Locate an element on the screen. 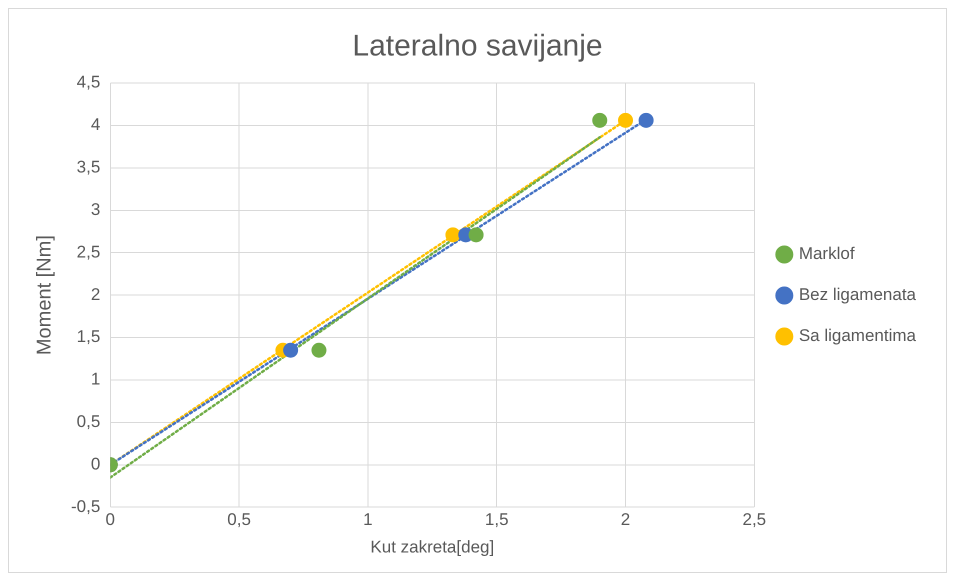 This screenshot has height=581, width=955. y-tick-label: 1 is located at coordinates (95, 379).